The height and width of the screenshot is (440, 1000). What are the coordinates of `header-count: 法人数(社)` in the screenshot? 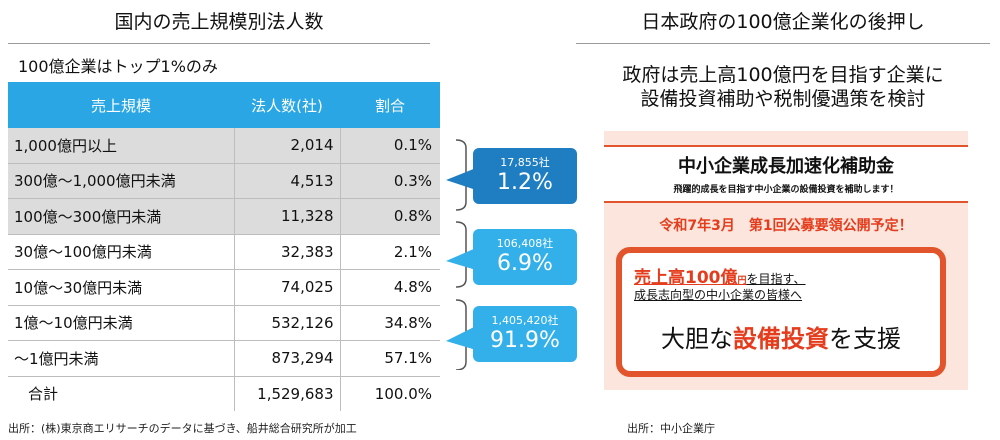 It's located at (287, 105).